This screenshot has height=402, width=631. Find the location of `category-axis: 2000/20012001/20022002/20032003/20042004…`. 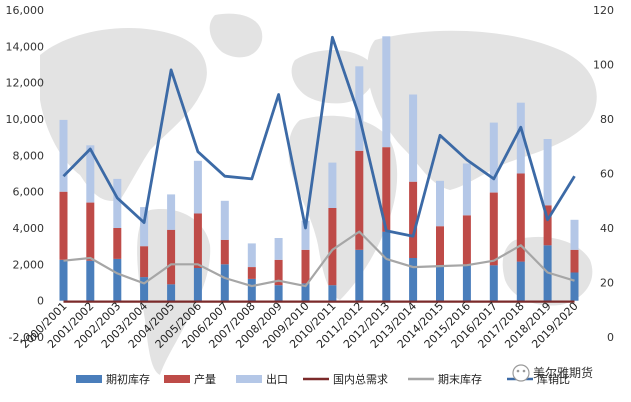

category-axis: 2000/20012001/20022002/20032003/20042004… is located at coordinates (299, 325).